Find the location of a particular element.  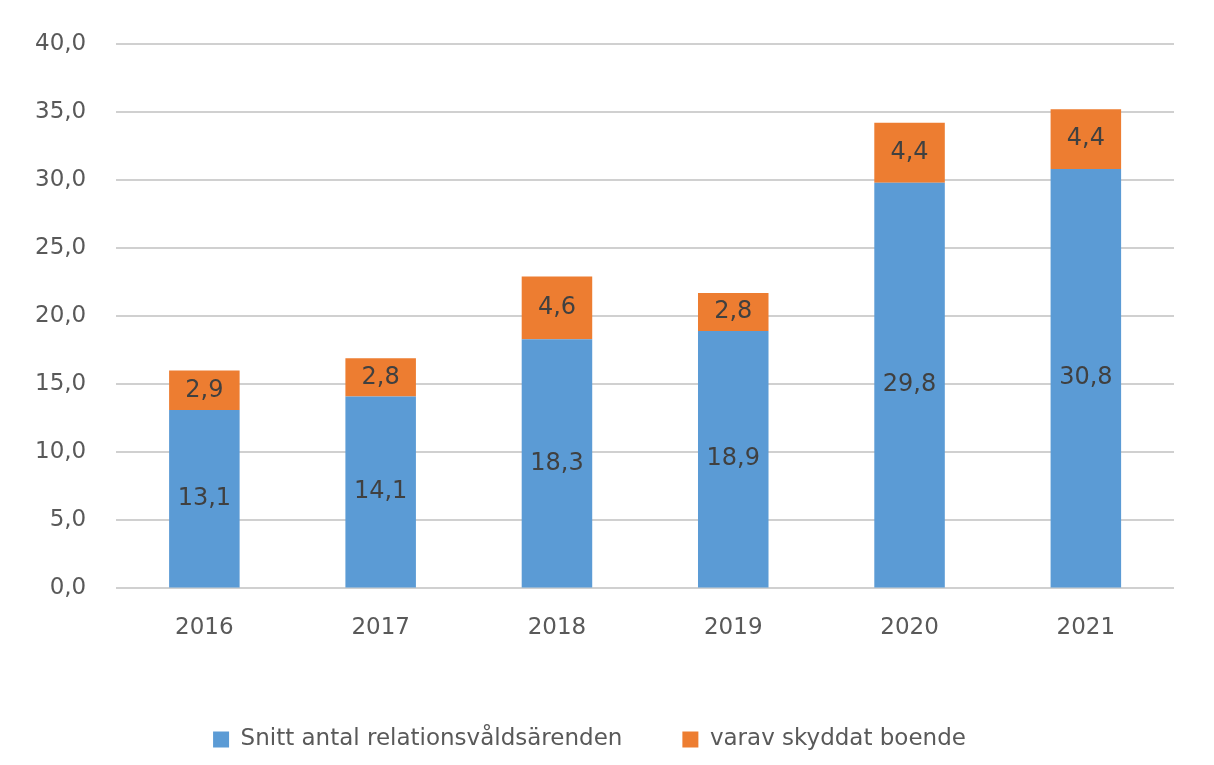

x-tick-label: 2020 is located at coordinates (909, 626).